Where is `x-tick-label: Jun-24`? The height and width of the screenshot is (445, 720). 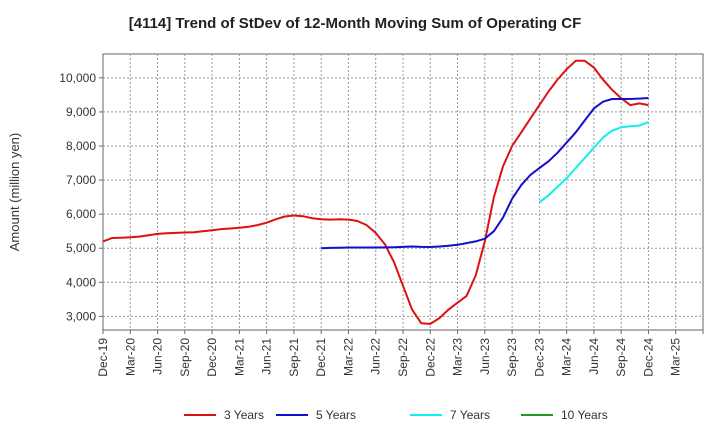 x-tick-label: Jun-24 is located at coordinates (594, 356).